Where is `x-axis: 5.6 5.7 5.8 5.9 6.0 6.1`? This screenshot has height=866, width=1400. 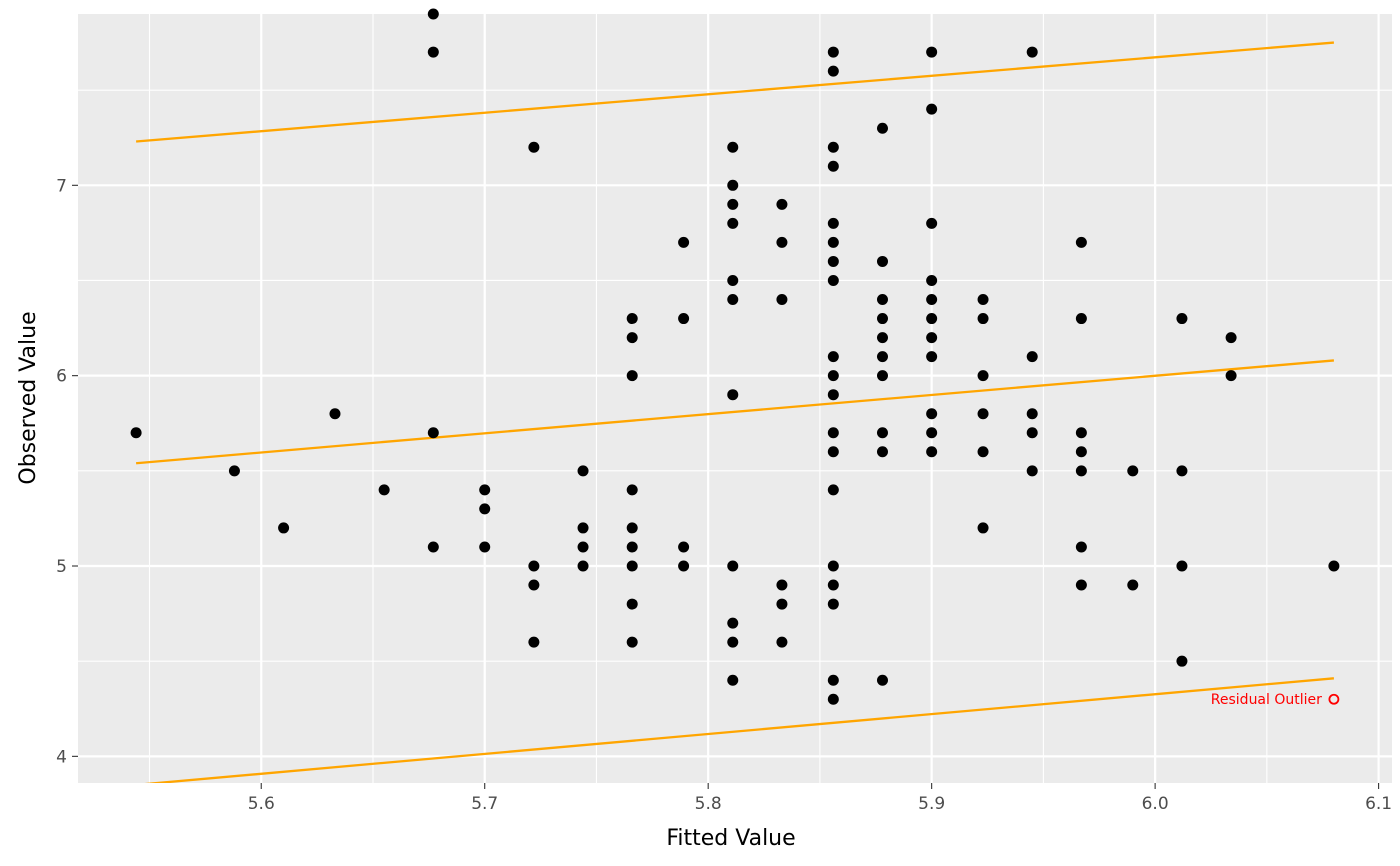
x-axis: 5.6 5.7 5.8 5.9 6.0 6.1 is located at coordinates (820, 798).